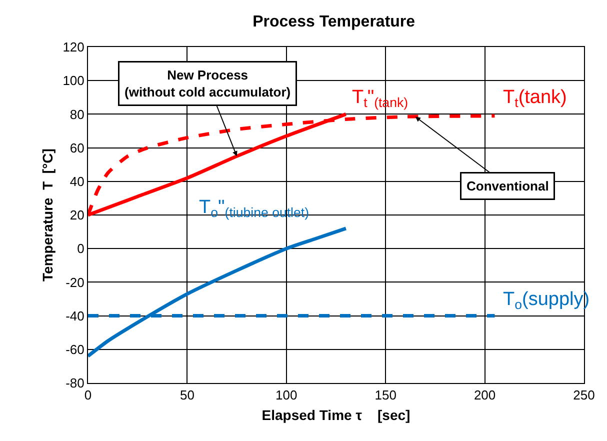  I want to click on x-axis-title: Elapsed Time τ [sec], so click(336, 414).